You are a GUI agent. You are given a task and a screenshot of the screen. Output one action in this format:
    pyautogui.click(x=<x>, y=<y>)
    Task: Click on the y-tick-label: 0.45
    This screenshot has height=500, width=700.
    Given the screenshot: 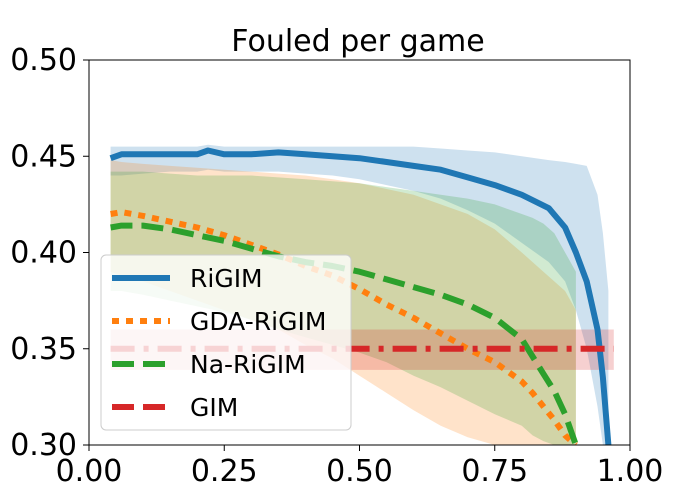 What is the action you would take?
    pyautogui.click(x=43, y=156)
    